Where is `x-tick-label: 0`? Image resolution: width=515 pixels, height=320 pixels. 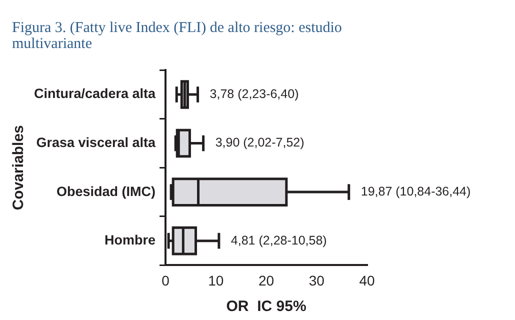 x-tick-label: 0 is located at coordinates (166, 280).